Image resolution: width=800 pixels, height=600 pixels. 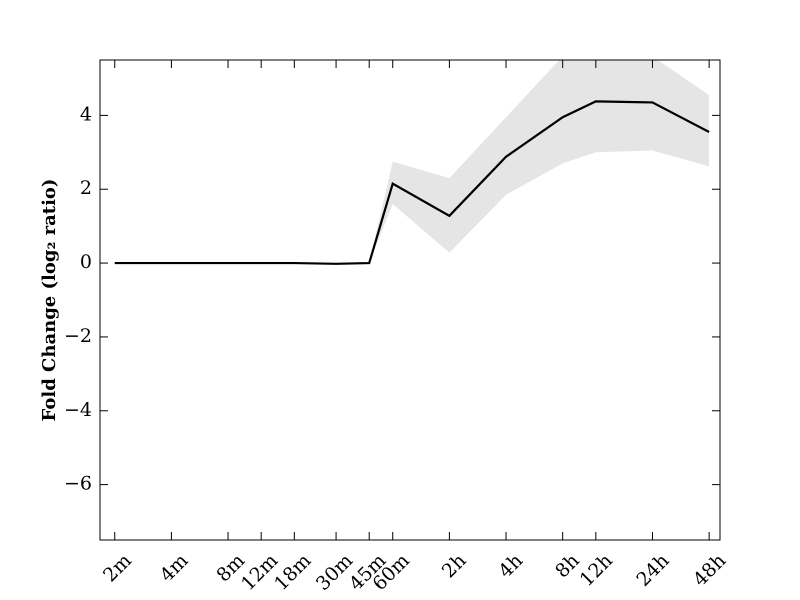 I want to click on x-tick-label: 2h, so click(x=454, y=566).